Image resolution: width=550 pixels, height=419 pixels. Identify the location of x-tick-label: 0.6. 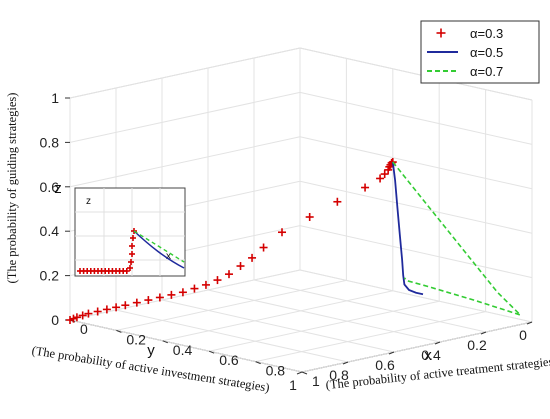
(229, 360).